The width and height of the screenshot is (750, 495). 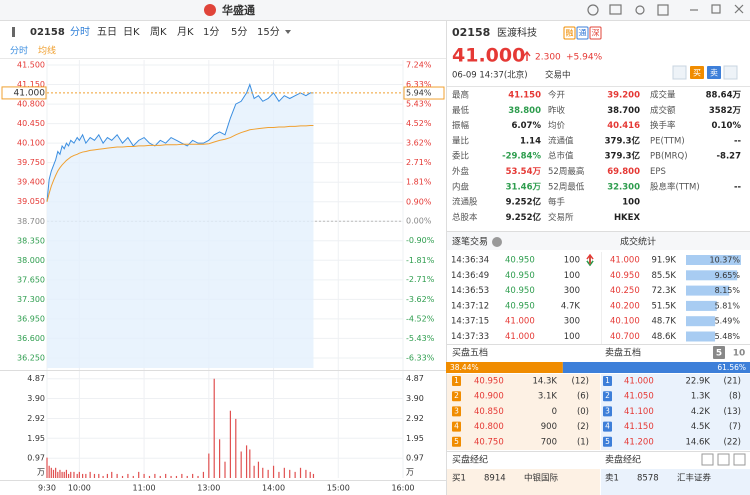 What do you see at coordinates (527, 126) in the screenshot?
I see `stat-value: 6.07%` at bounding box center [527, 126].